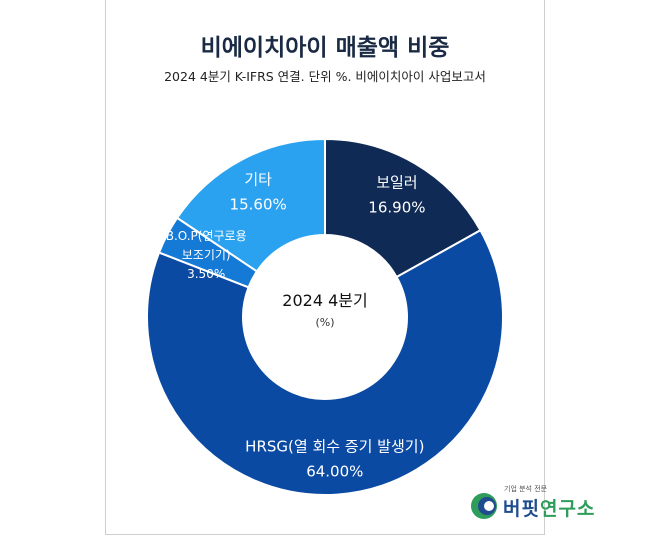 Image resolution: width=650 pixels, height=537 pixels. I want to click on slice-label-1: HRSG(열 회수 증기 발생기), so click(334, 446).